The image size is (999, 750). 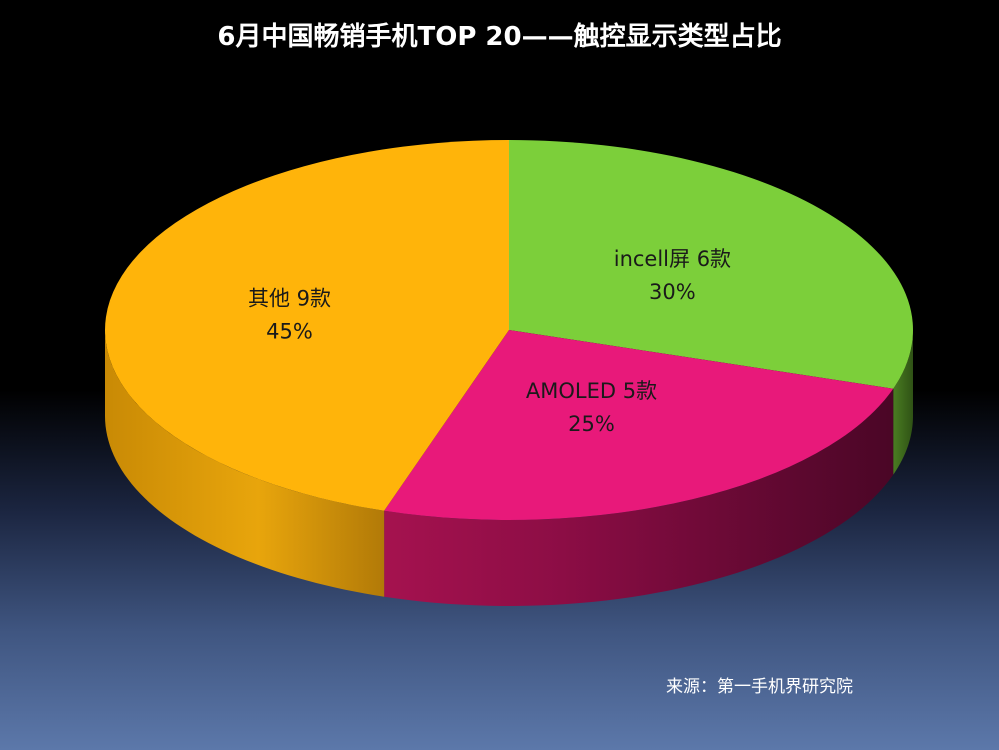 What do you see at coordinates (672, 259) in the screenshot?
I see `slice-label-1: incell屏 6款` at bounding box center [672, 259].